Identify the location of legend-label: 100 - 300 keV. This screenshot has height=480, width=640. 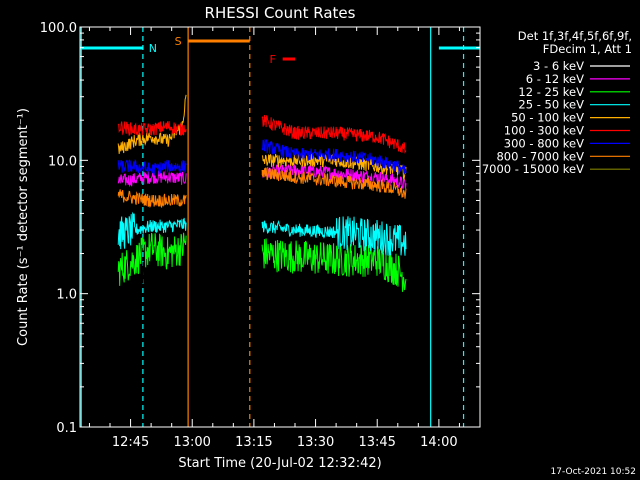
(544, 131).